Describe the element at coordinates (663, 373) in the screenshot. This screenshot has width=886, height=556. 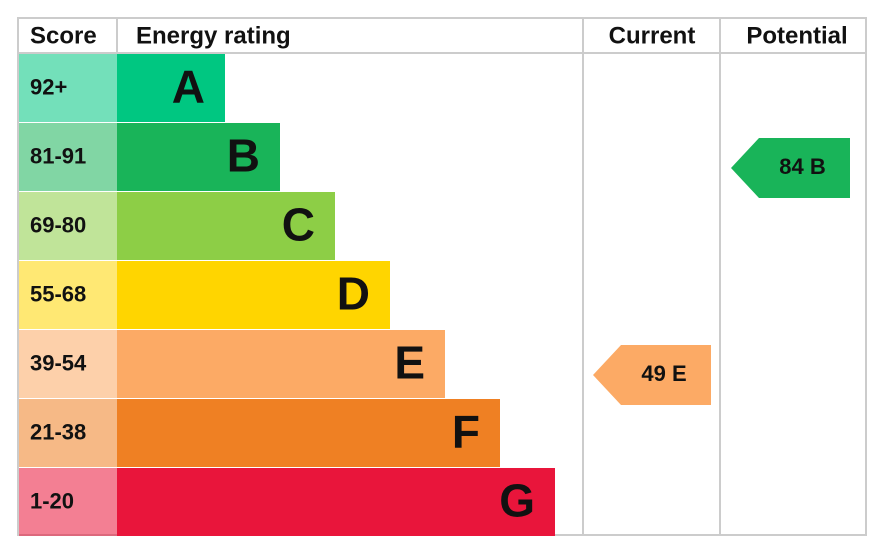
I see `current-label: 49 E` at that location.